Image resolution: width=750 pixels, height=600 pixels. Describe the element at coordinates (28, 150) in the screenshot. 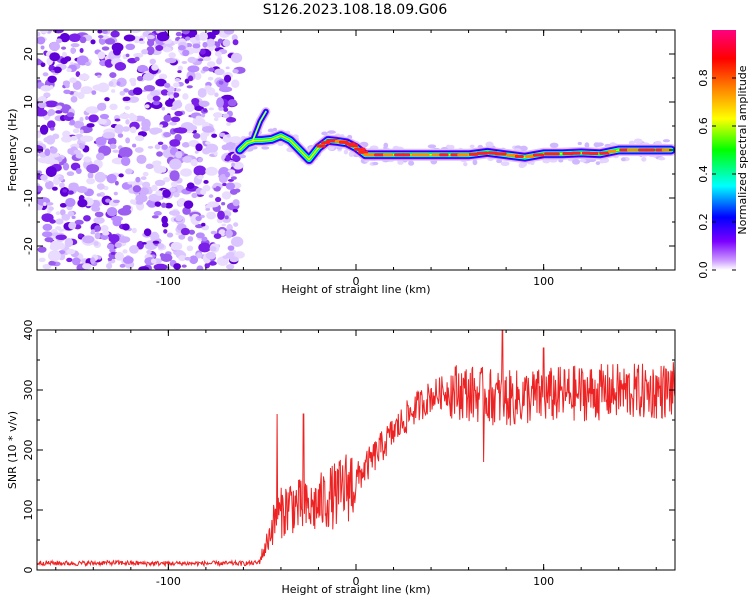

I see `y-tick-label: 0` at that location.